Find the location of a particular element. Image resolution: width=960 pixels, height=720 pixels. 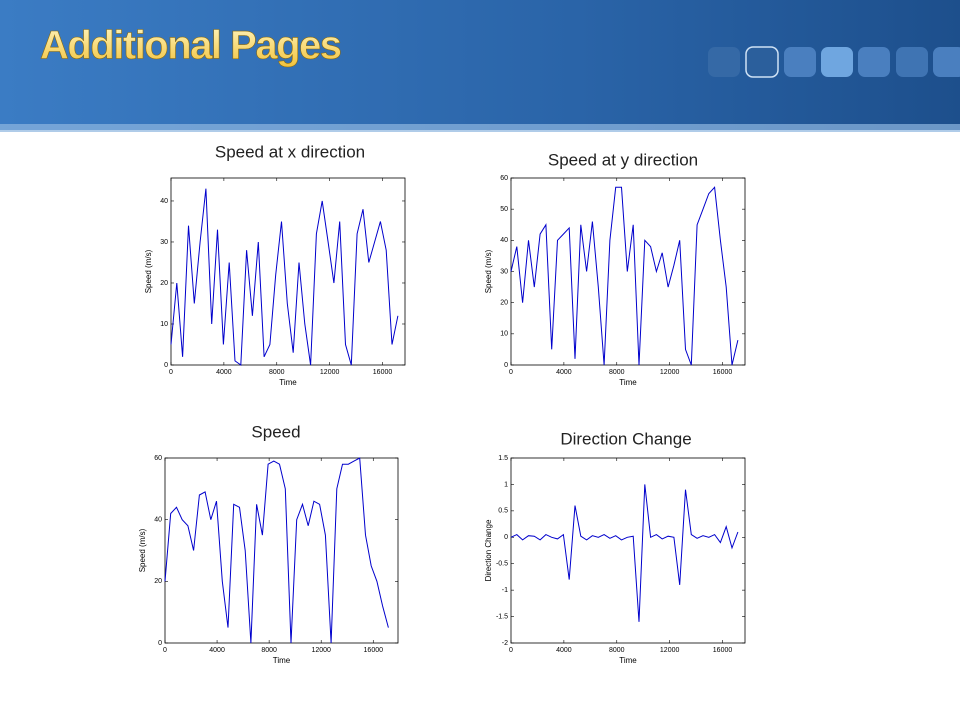

chart-title: Speed is located at coordinates (275, 431).